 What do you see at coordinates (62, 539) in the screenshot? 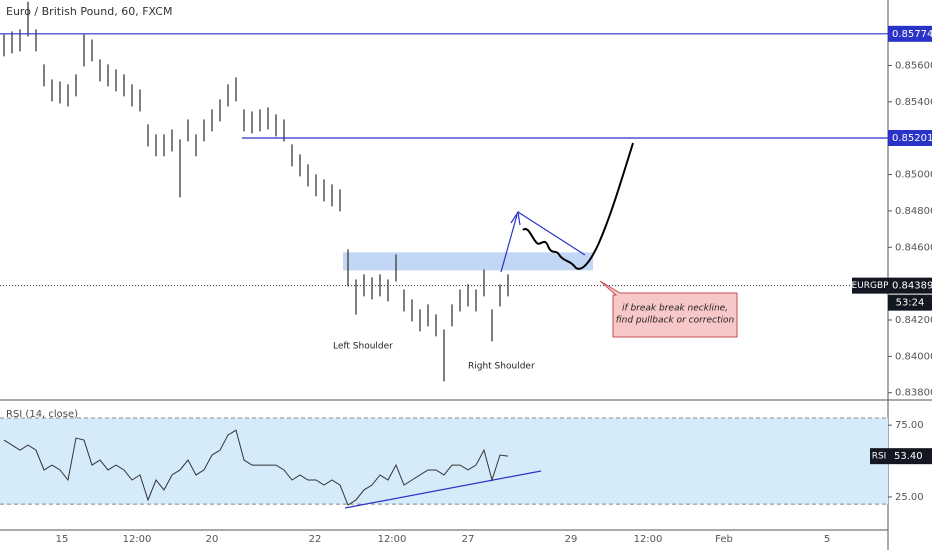
I see `x-tick-label: 15` at bounding box center [62, 539].